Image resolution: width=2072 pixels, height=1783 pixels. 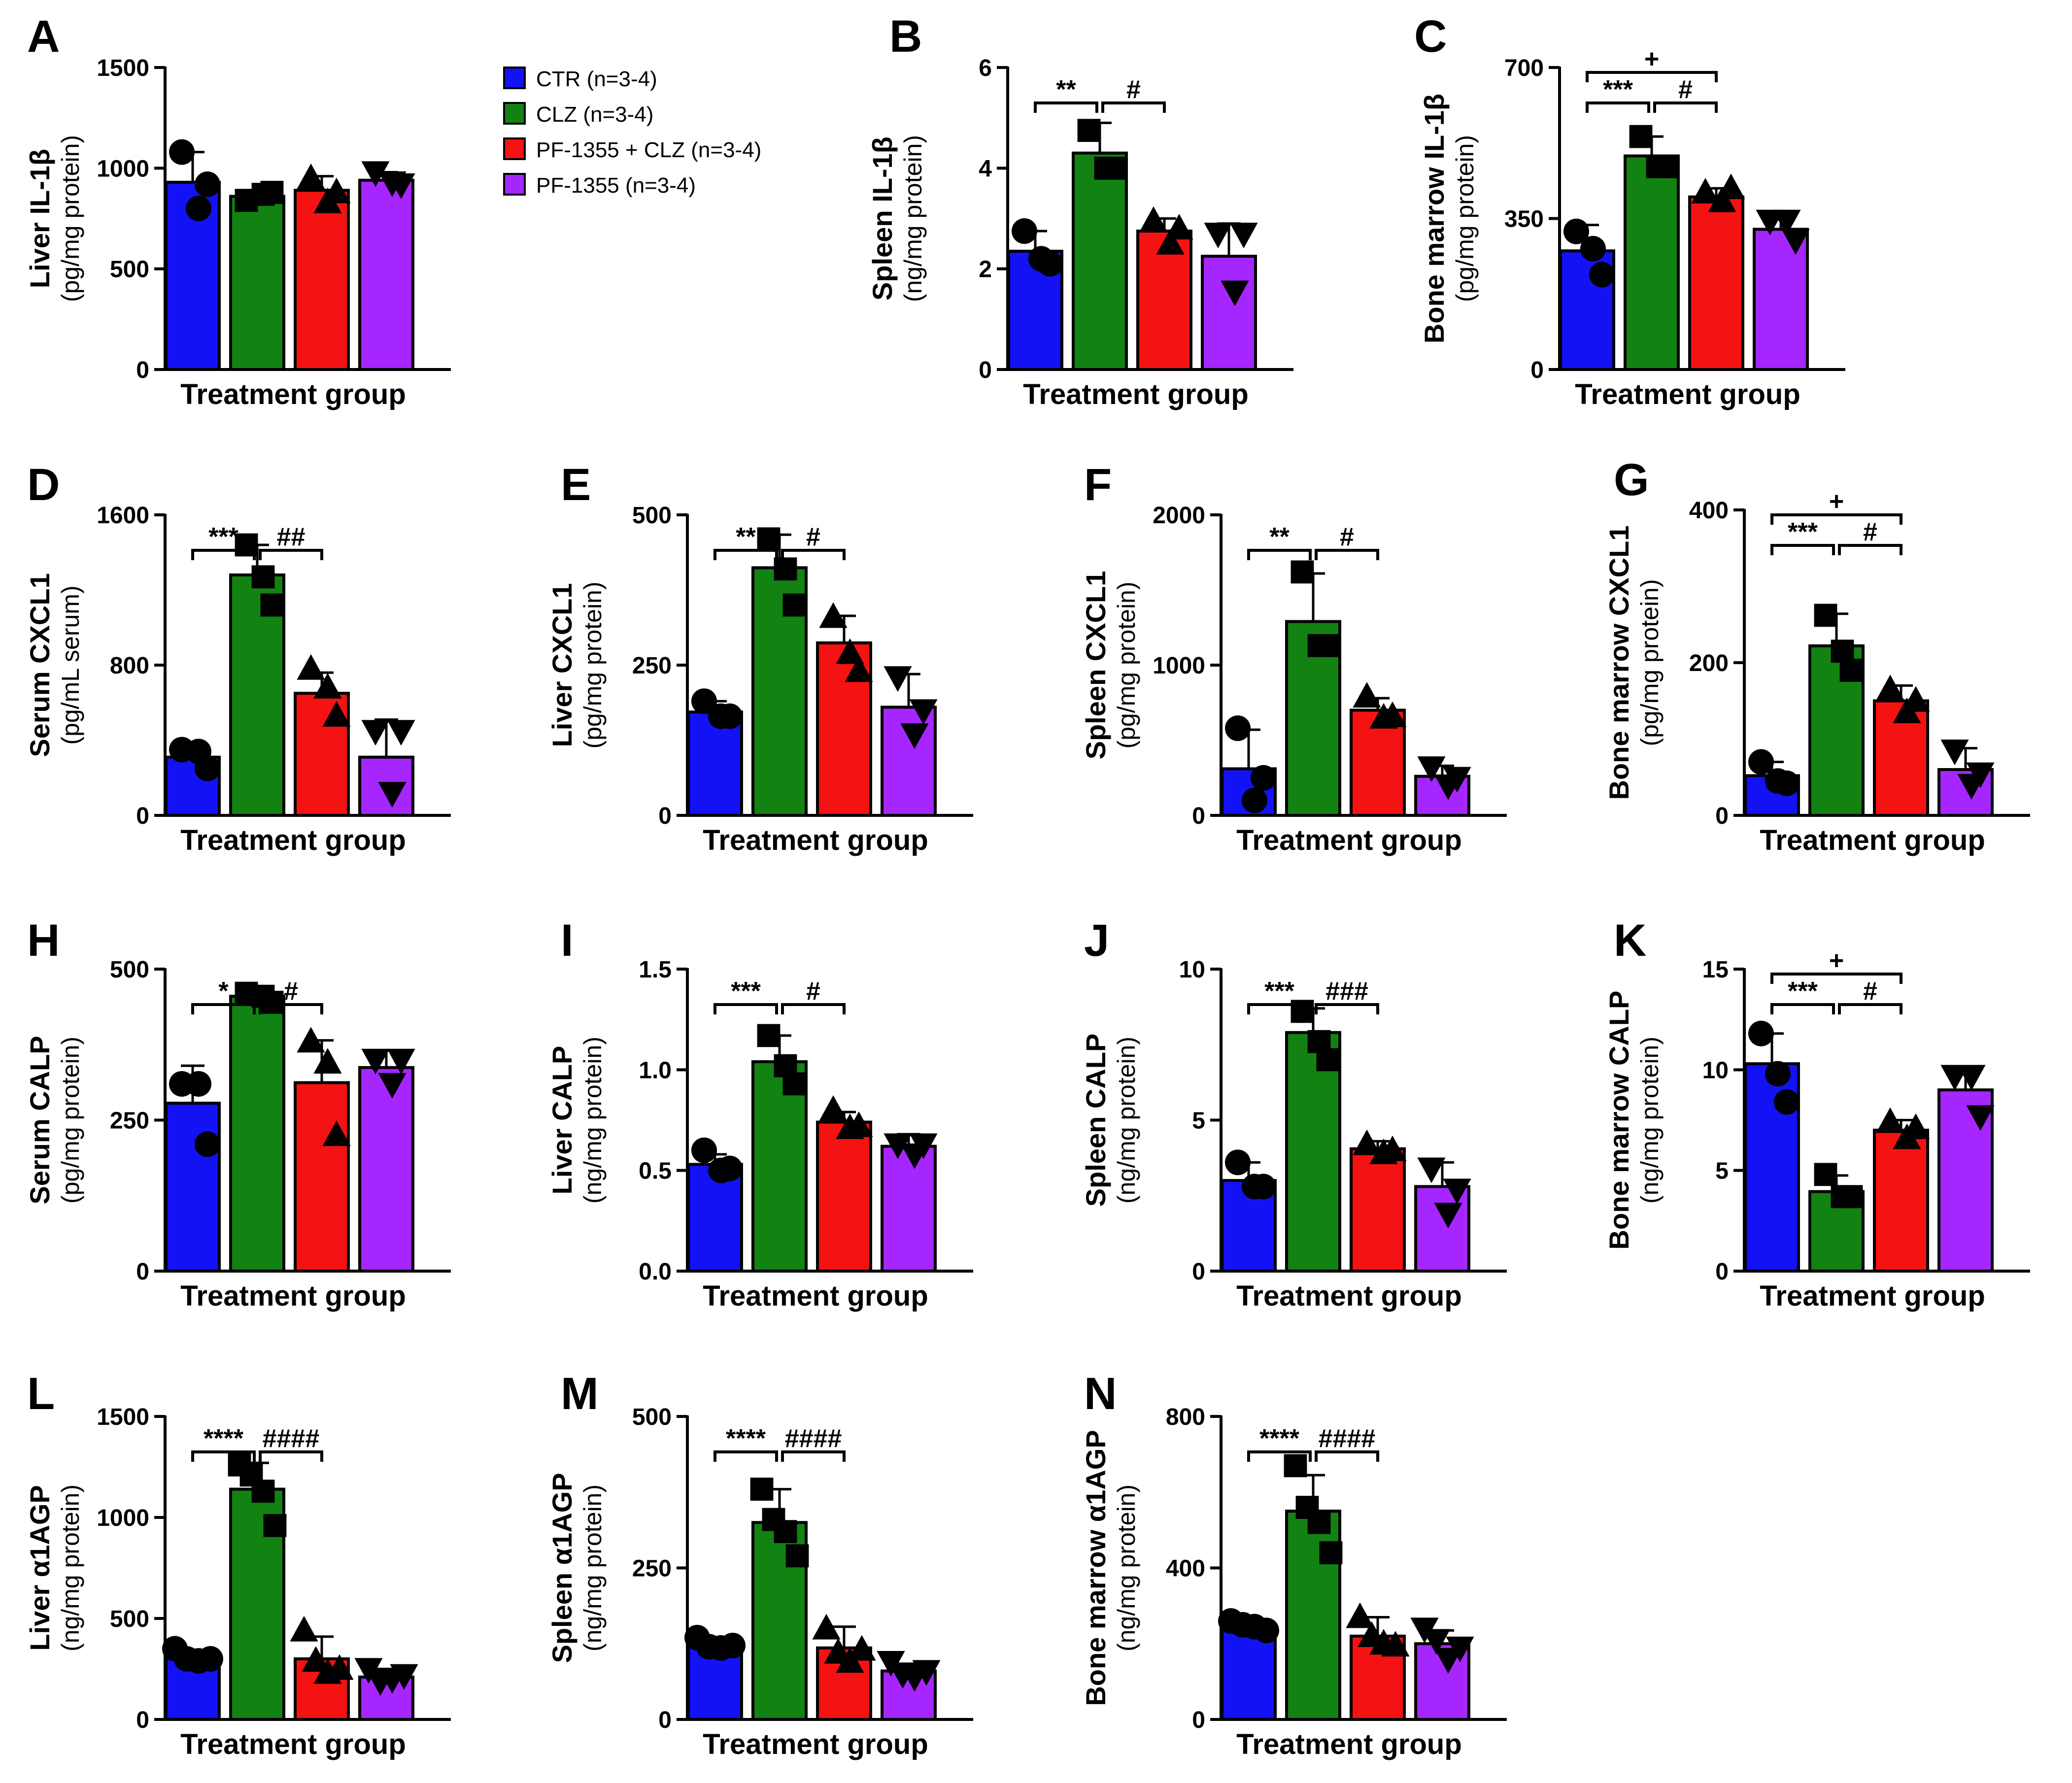 I want to click on legend-entry-pf-clz: PF-1355 + CLZ (n=3-4), so click(x=632, y=149).